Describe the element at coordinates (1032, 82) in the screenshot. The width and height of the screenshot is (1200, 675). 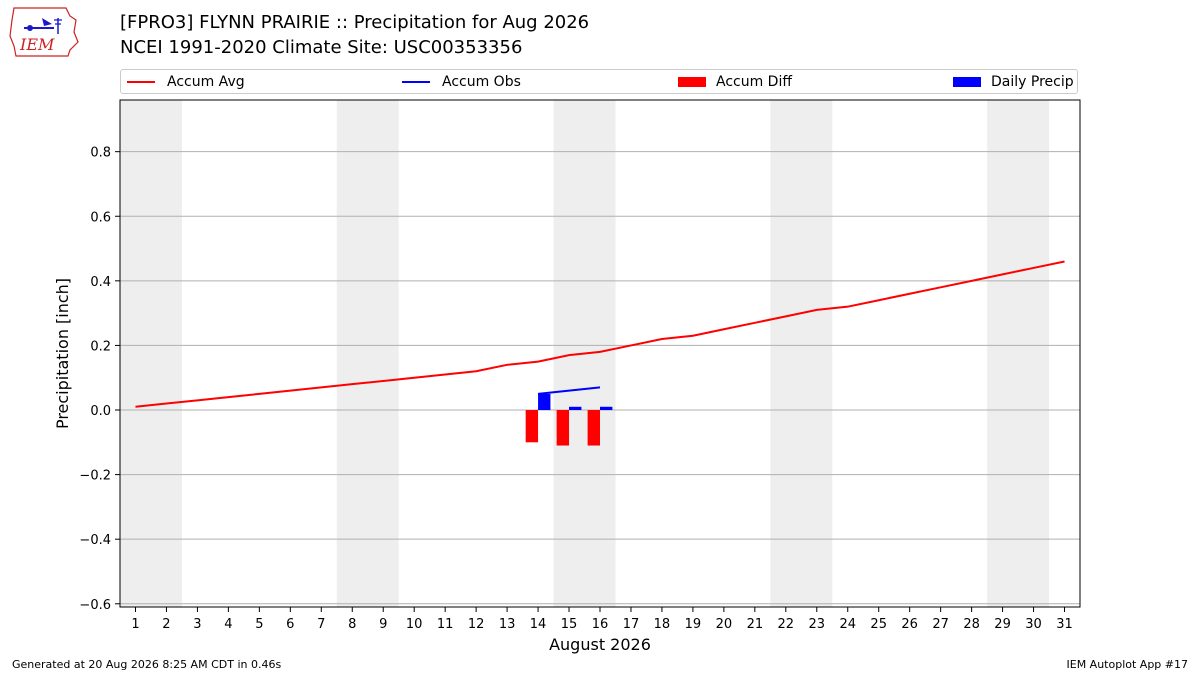
I see `legend-label-daily-precip: Daily Precip` at that location.